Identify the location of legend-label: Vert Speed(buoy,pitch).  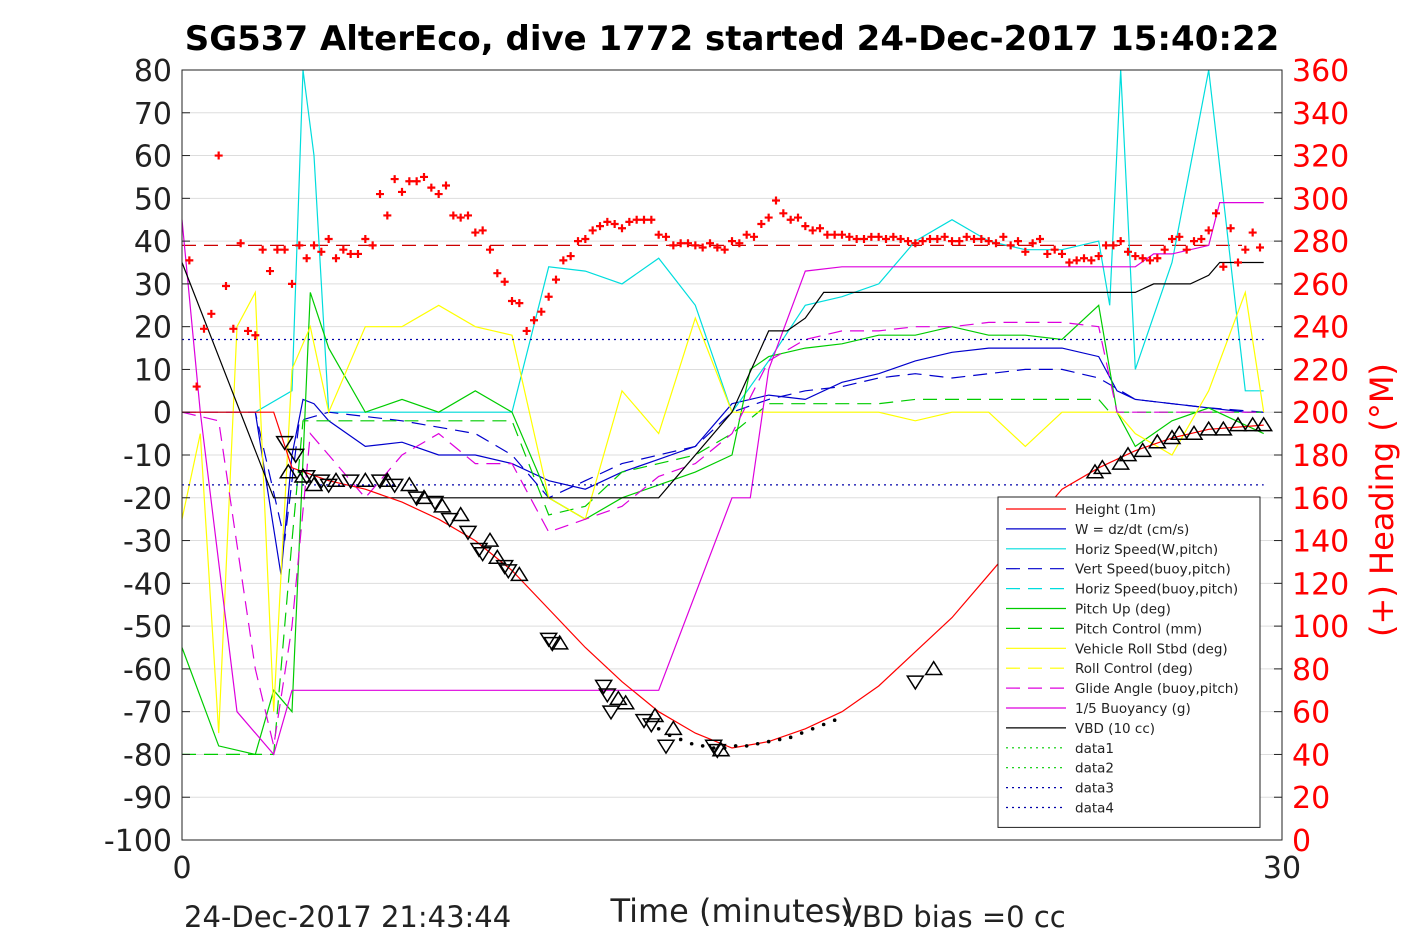
(1153, 570).